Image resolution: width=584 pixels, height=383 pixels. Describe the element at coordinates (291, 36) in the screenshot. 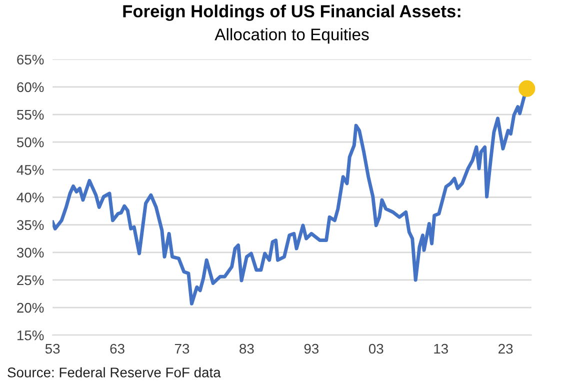

I see `chart-subtitle: Allocation to Equities` at that location.